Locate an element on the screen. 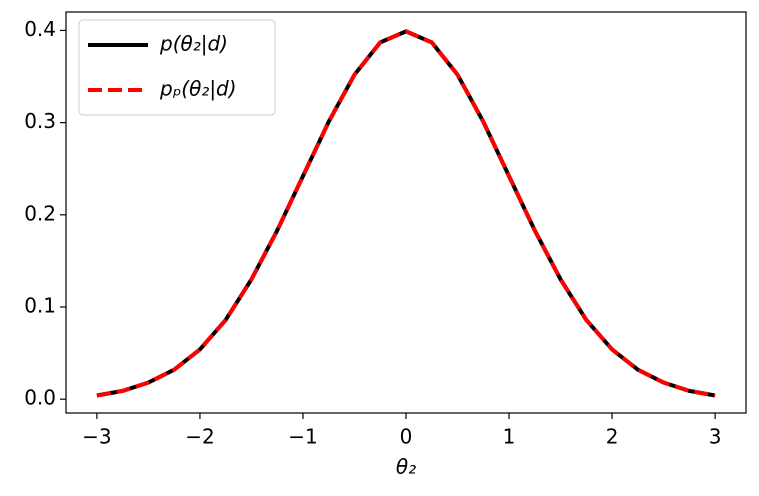  y-tick-label: 0.2 is located at coordinates (40, 213).